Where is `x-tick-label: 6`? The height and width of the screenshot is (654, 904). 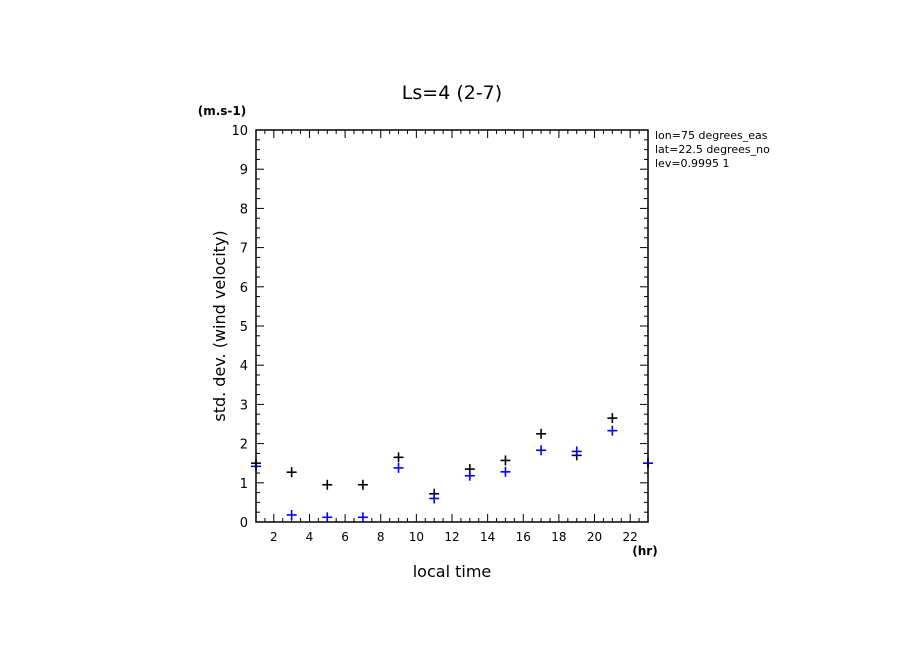
x-tick-label: 6 is located at coordinates (345, 537).